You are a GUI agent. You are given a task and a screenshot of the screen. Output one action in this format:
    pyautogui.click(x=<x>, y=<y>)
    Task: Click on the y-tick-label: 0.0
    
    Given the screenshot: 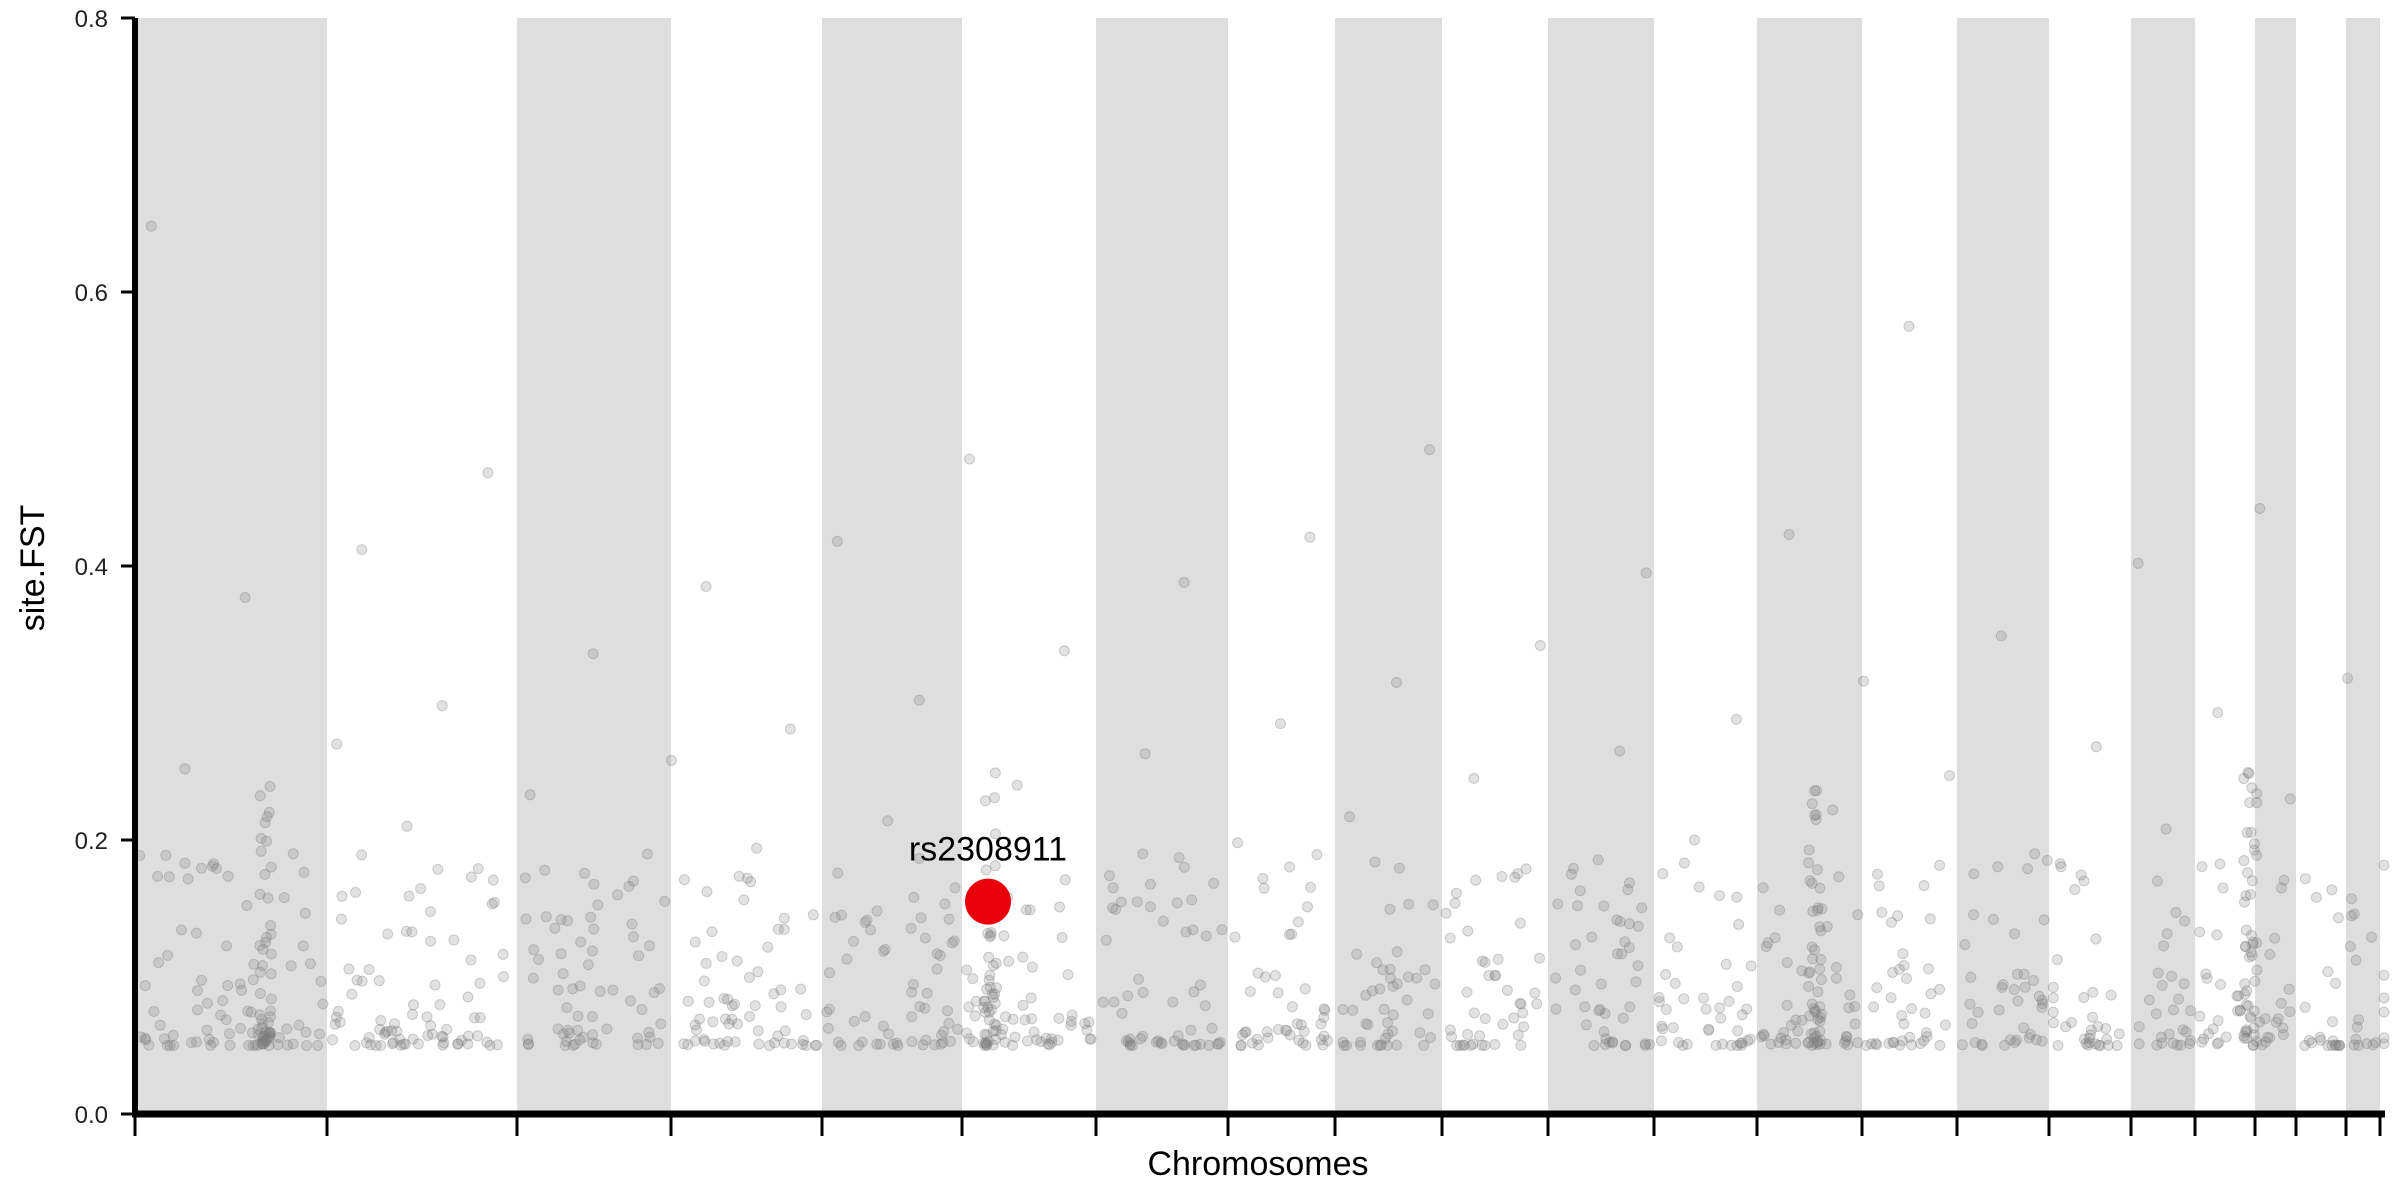 What is the action you would take?
    pyautogui.click(x=91, y=1115)
    